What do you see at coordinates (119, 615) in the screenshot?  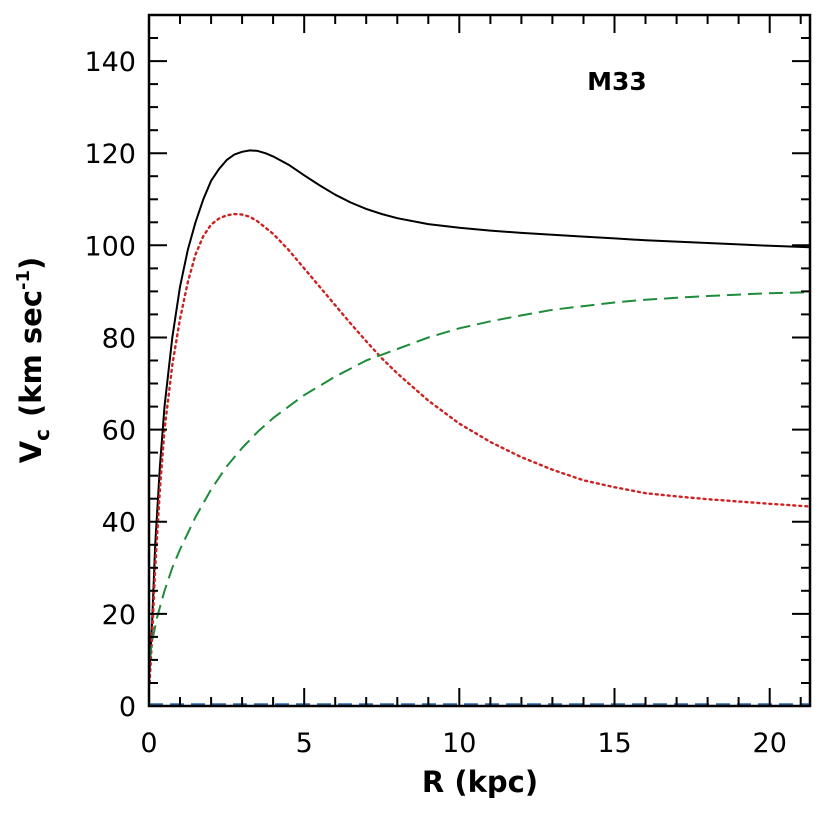 I see `y-tick-label: 20` at bounding box center [119, 615].